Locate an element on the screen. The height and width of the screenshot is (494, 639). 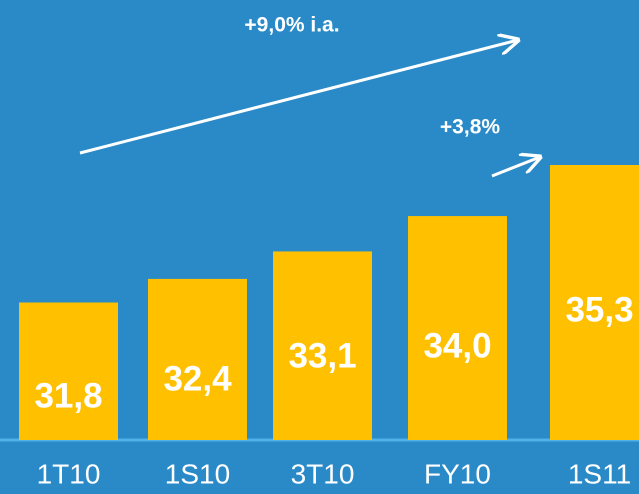
value-label: 33,1 is located at coordinates (322, 355).